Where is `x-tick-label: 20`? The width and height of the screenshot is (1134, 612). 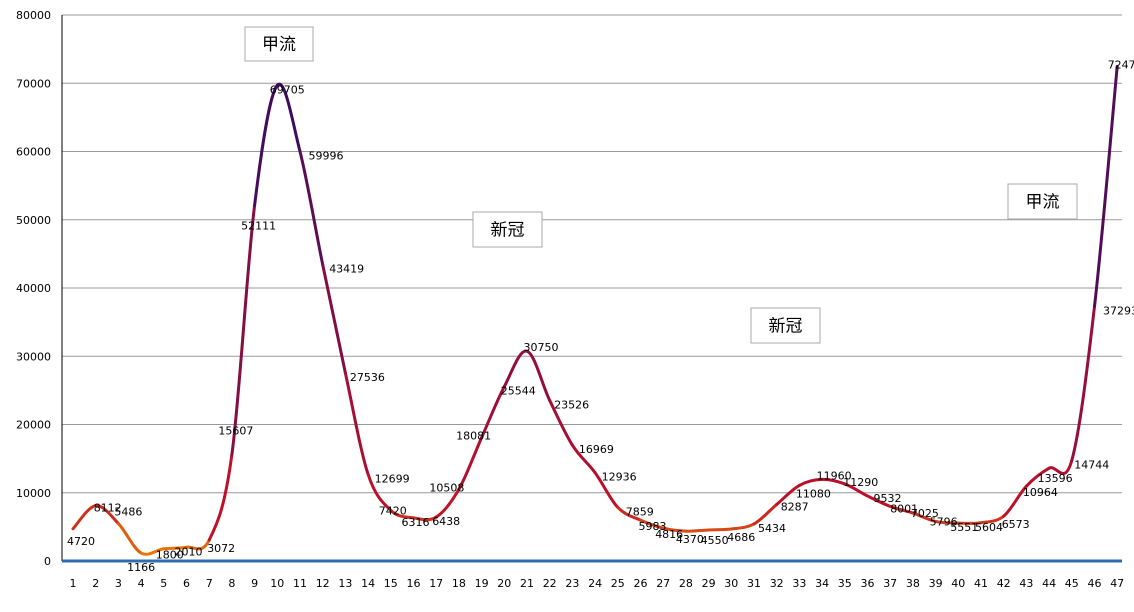
x-tick-label: 20 is located at coordinates (504, 583).